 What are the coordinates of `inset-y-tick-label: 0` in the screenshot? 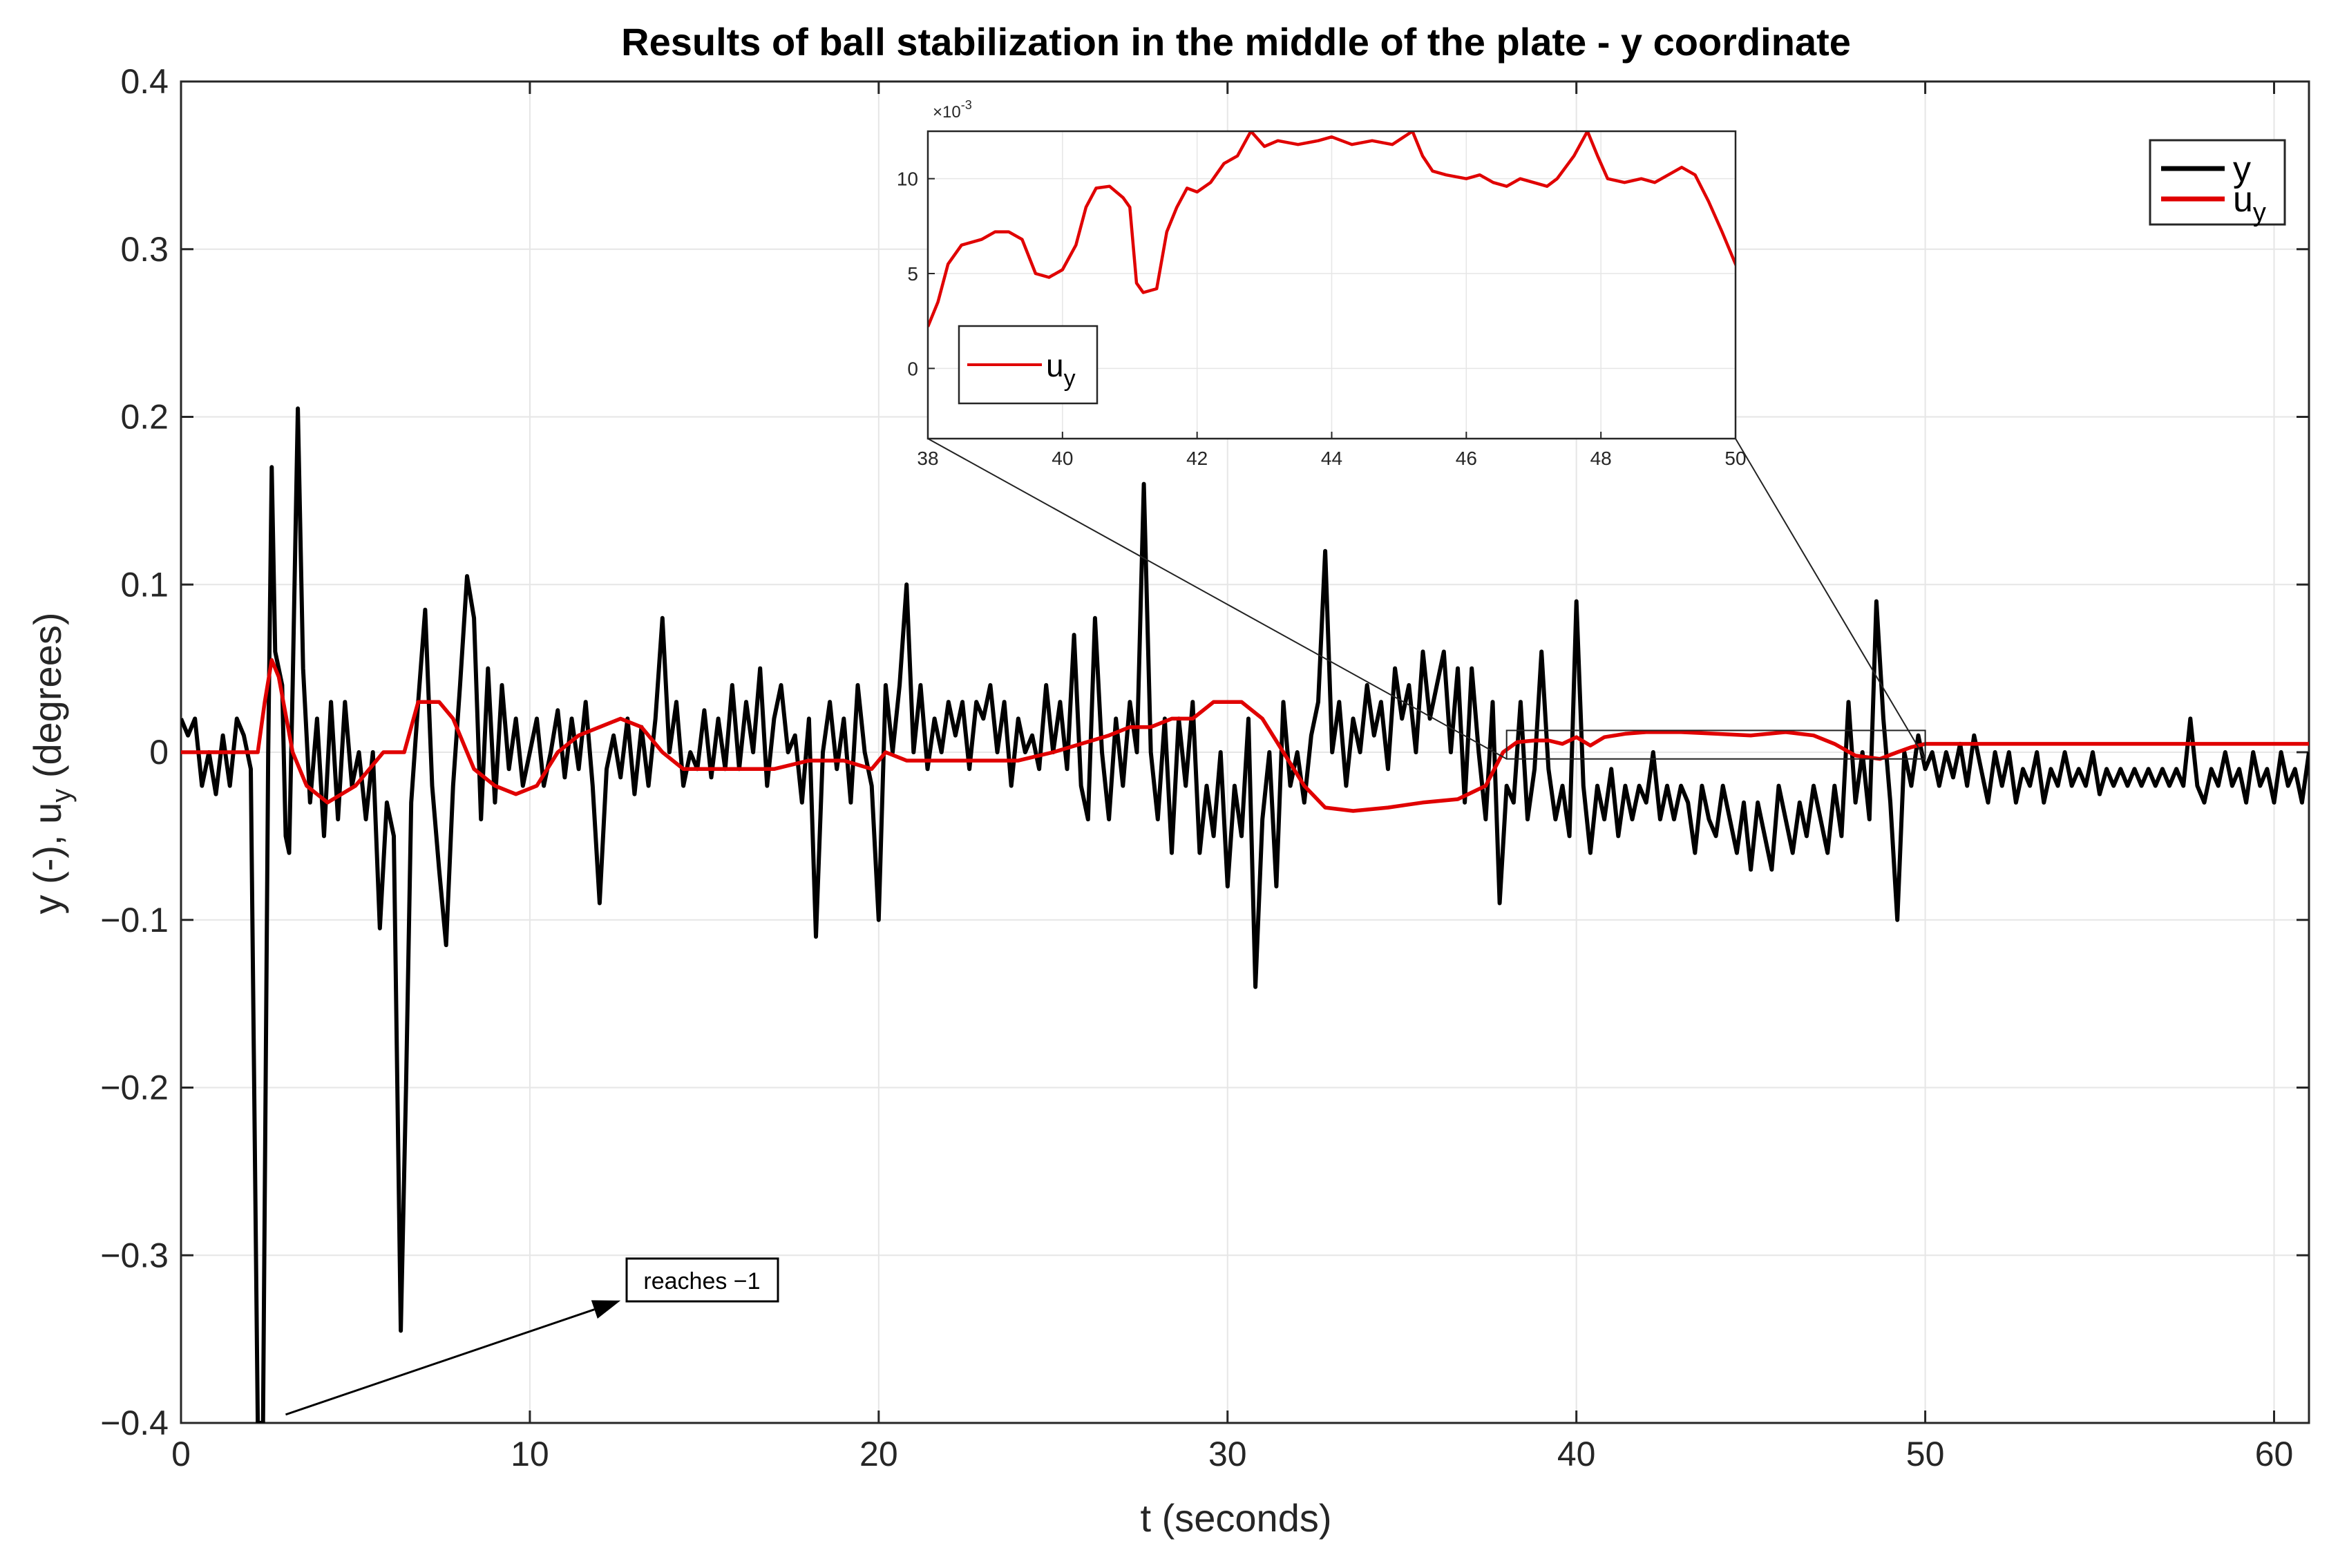 It's located at (912, 368).